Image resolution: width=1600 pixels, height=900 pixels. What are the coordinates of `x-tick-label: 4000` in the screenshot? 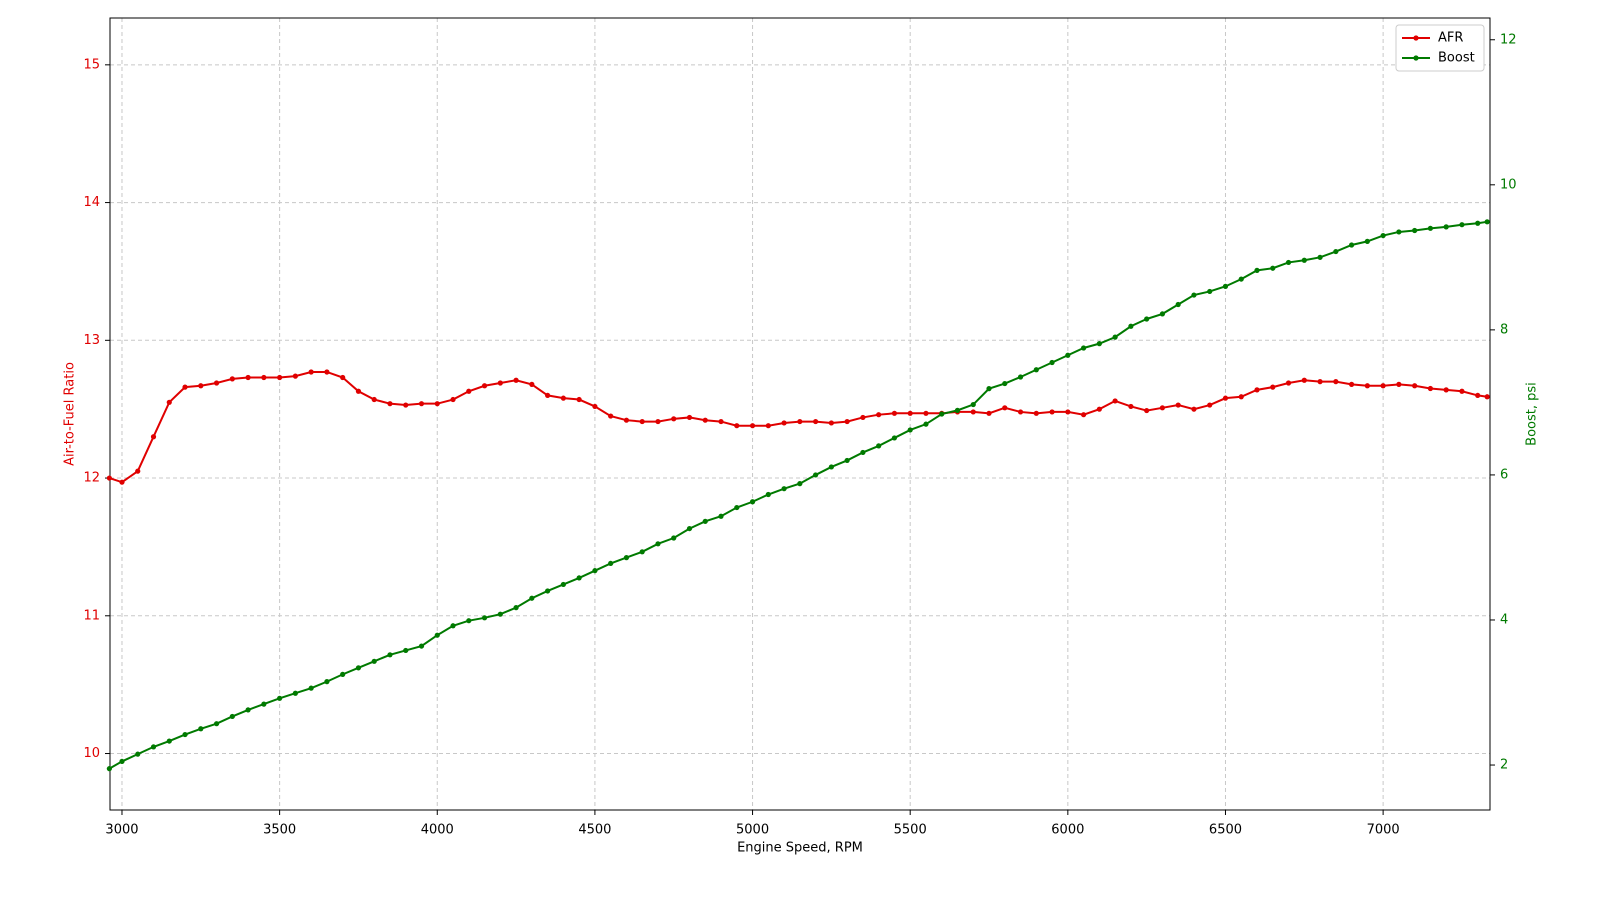 It's located at (437, 830).